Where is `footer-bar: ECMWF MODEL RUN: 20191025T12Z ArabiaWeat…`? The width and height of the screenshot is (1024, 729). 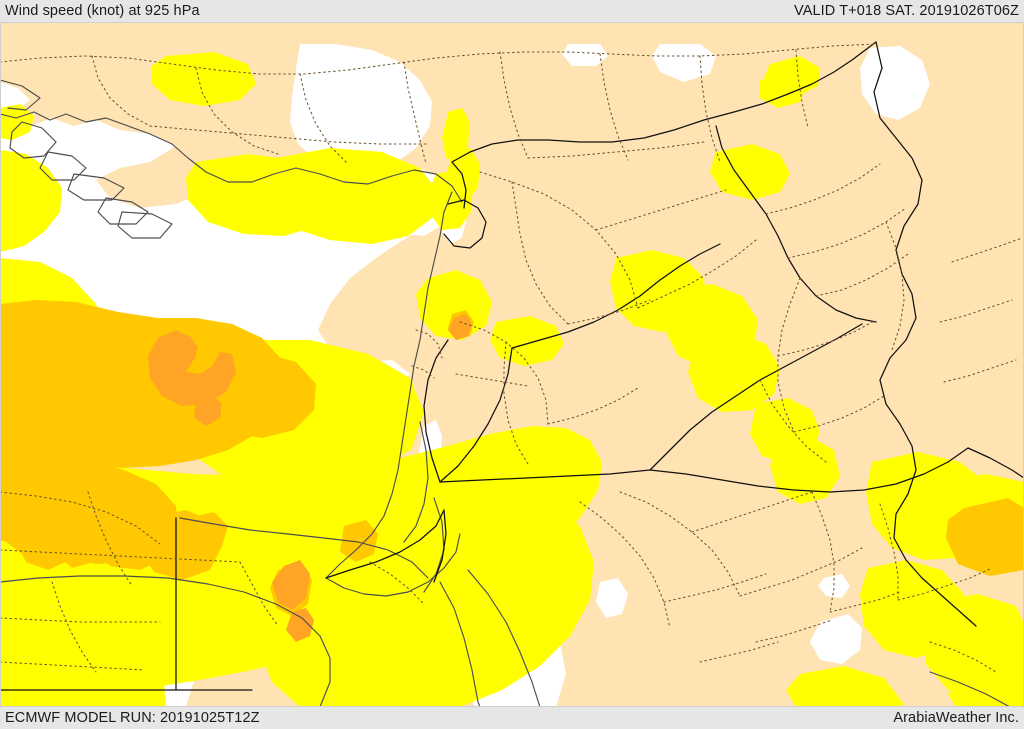 footer-bar: ECMWF MODEL RUN: 20191025T12Z ArabiaWeat… is located at coordinates (512, 718).